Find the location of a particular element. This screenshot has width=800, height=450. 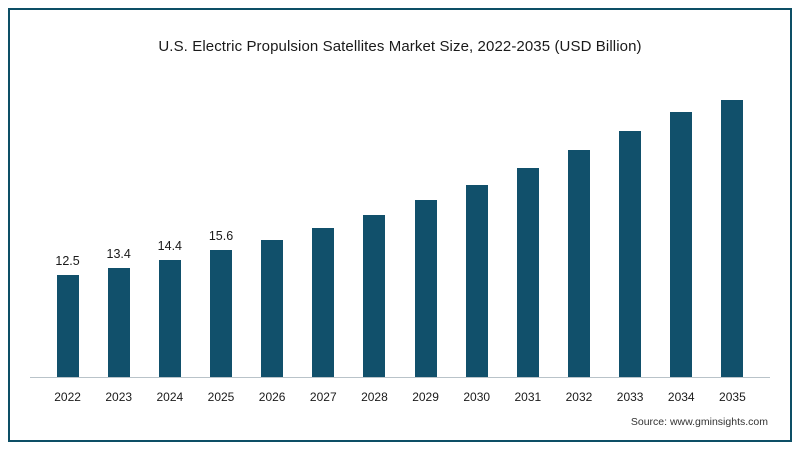

x-tick-label: 2032 is located at coordinates (579, 397).